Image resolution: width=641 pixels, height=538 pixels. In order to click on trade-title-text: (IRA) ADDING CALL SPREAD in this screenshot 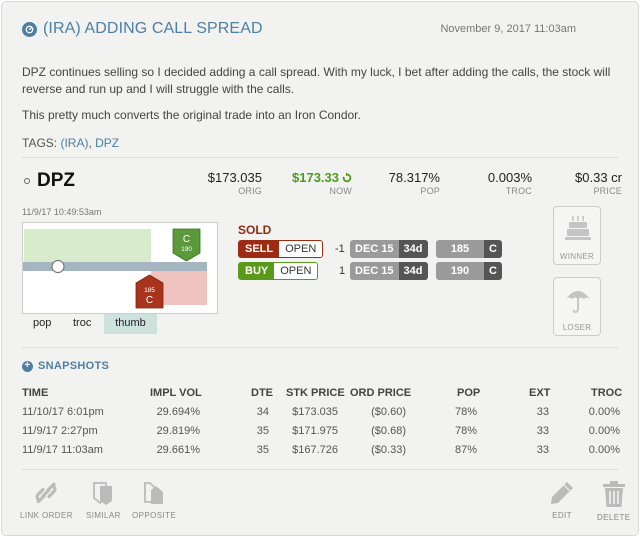, I will do `click(153, 28)`.